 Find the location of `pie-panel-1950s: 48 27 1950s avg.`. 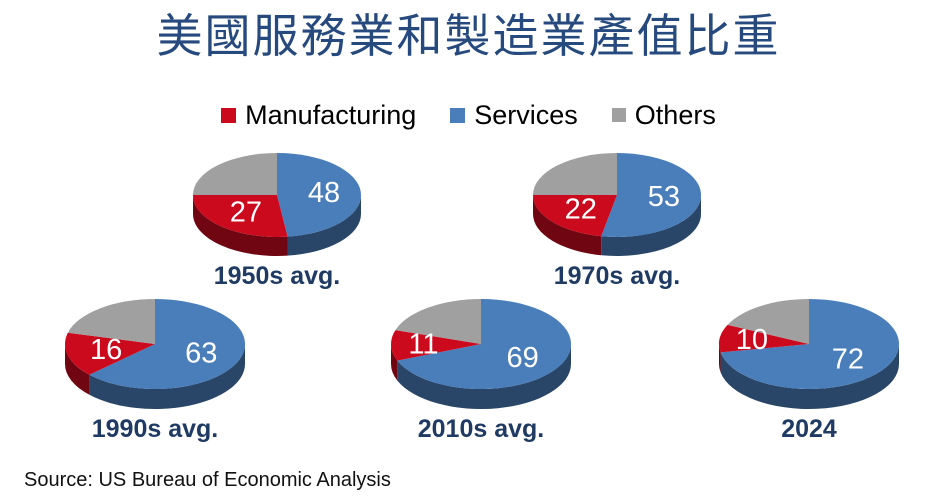

pie-panel-1950s: 48 27 1950s avg. is located at coordinates (277, 218).